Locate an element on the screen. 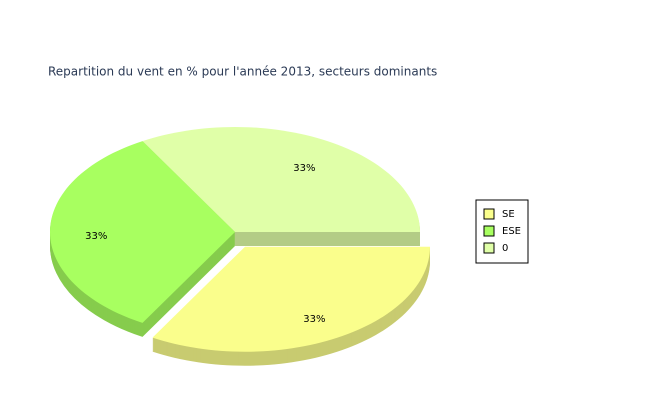  legend-label: SE is located at coordinates (508, 214).